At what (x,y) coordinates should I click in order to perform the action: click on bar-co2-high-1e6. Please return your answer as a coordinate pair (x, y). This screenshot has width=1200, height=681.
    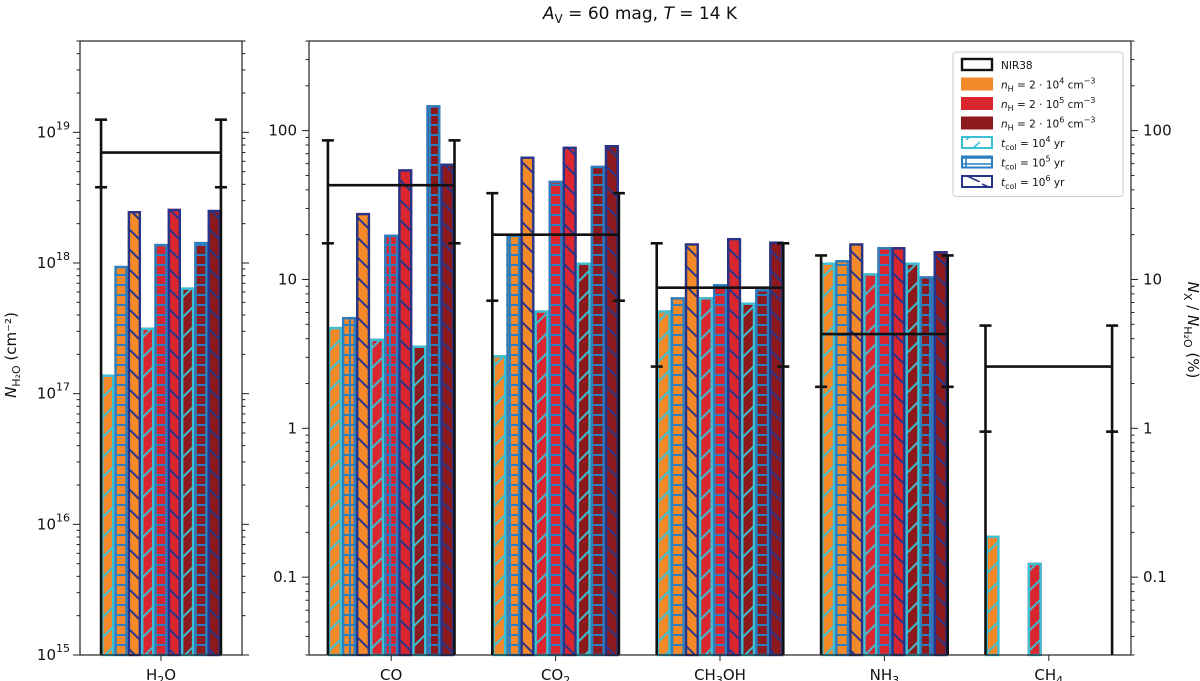
    Looking at the image, I should click on (611, 401).